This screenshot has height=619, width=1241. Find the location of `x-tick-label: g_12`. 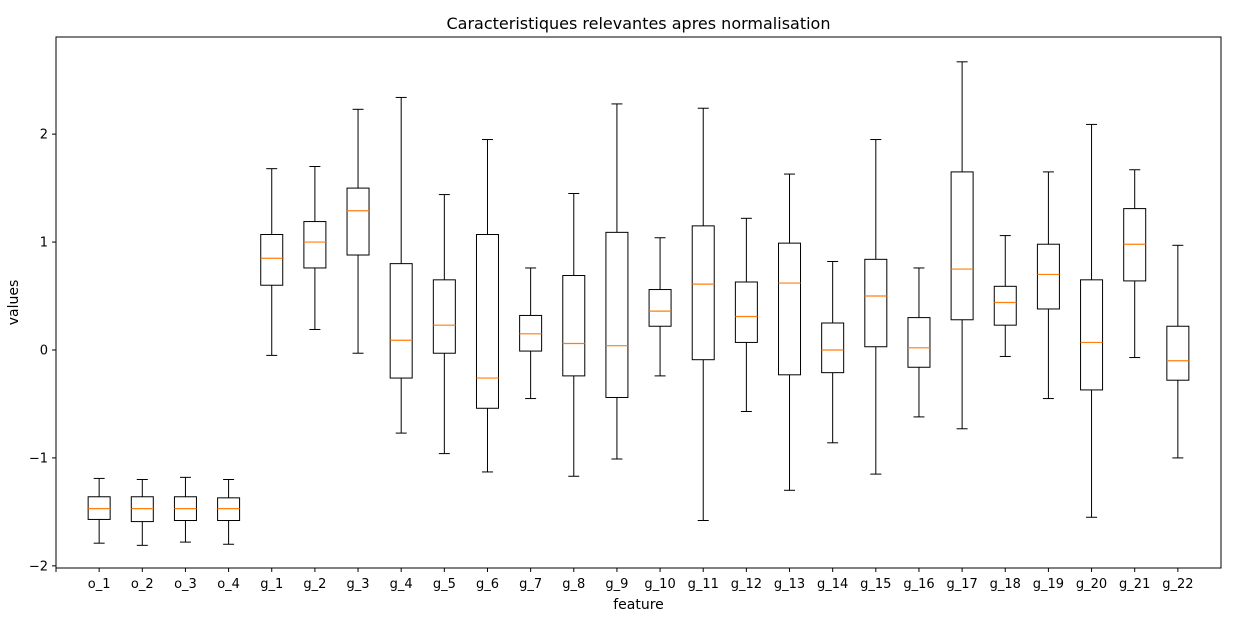

x-tick-label: g_12 is located at coordinates (746, 584).